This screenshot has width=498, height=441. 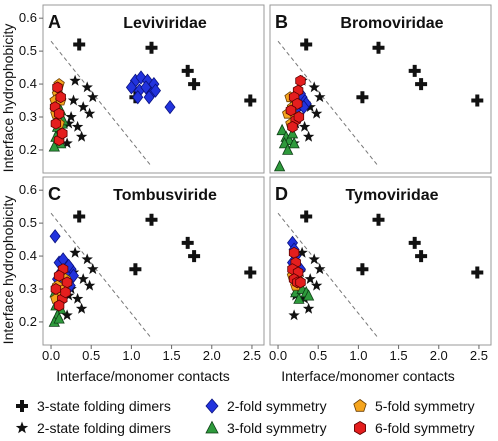 What do you see at coordinates (391, 195) in the screenshot?
I see `panel-title: Tymoviridae` at bounding box center [391, 195].